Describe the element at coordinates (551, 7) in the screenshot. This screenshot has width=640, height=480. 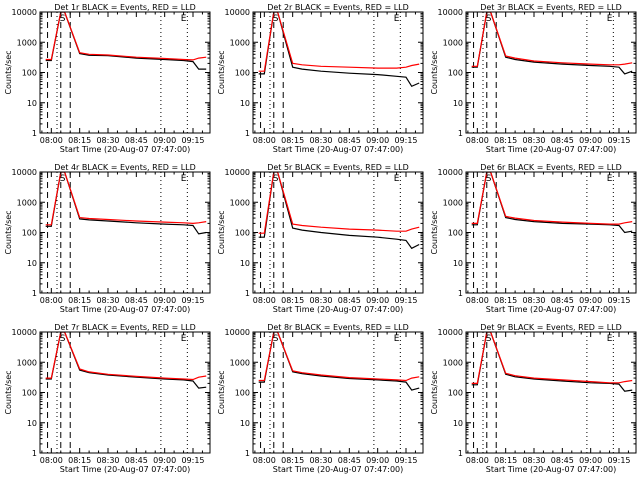
I see `plot-title: Det 3r BLACK = Events, RED = LLD` at that location.